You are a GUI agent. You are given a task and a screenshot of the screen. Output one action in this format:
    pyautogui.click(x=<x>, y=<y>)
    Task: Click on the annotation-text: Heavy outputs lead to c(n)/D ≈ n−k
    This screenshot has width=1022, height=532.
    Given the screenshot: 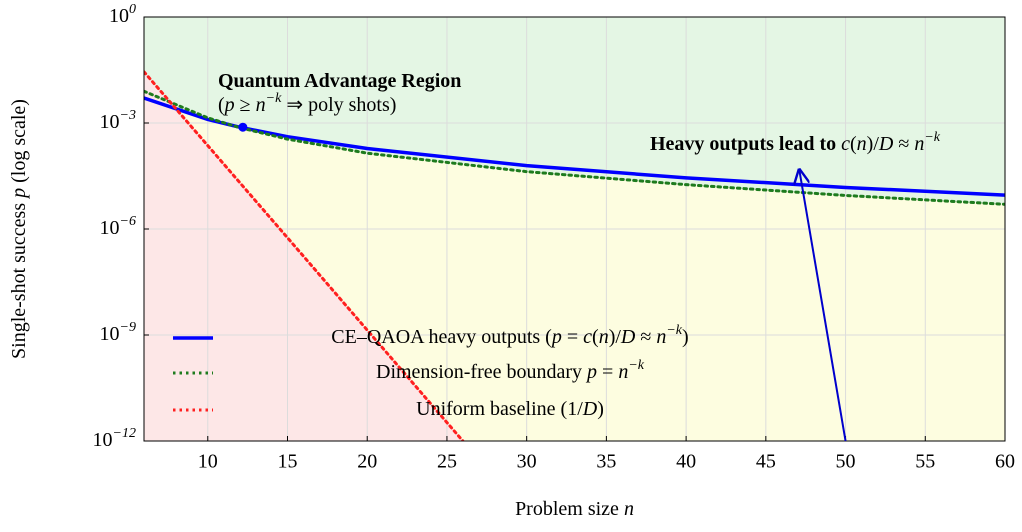 What is the action you would take?
    pyautogui.click(x=795, y=142)
    